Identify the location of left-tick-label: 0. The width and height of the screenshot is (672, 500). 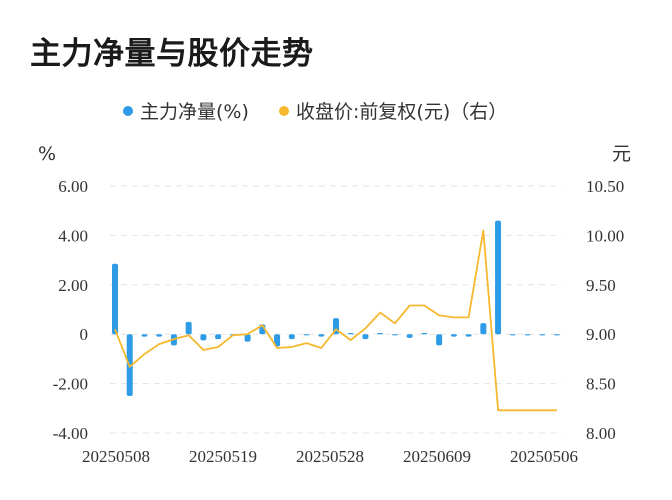
(84, 334).